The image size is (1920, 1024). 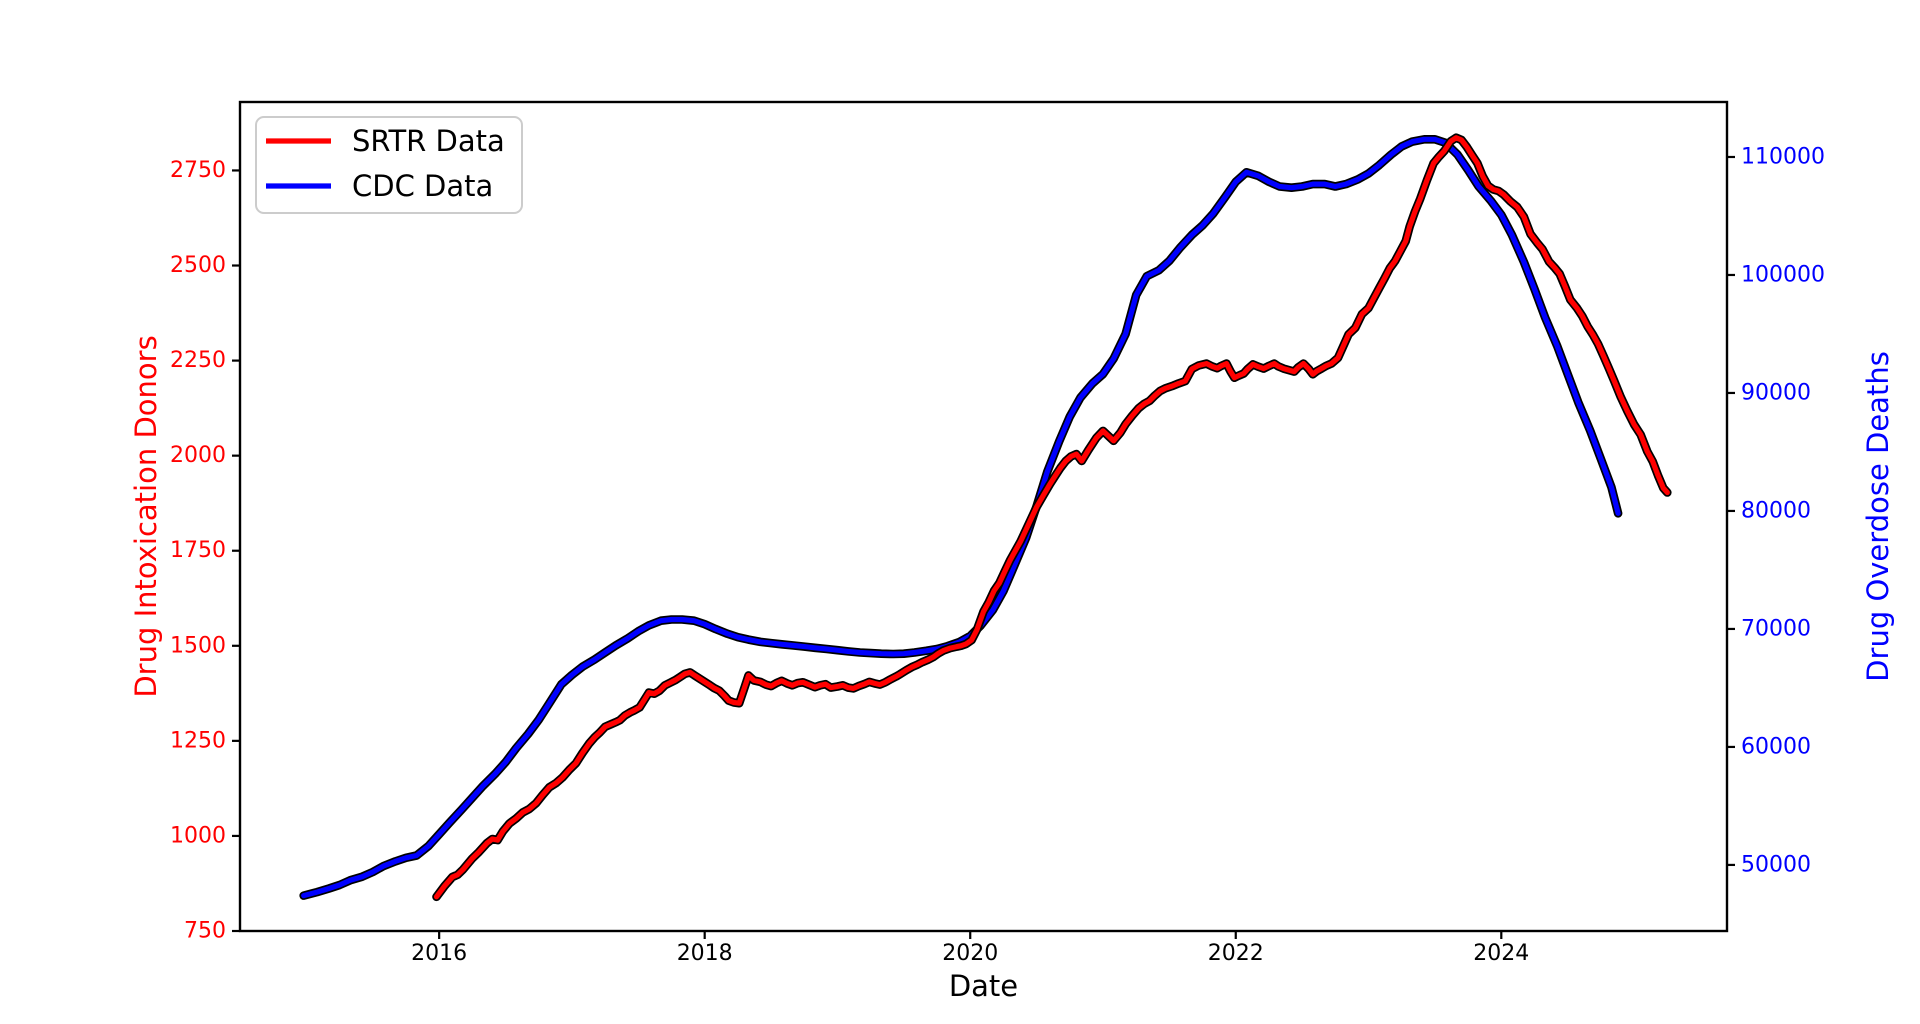 What do you see at coordinates (1776, 628) in the screenshot?
I see `right-axis-tick-label: 70000` at bounding box center [1776, 628].